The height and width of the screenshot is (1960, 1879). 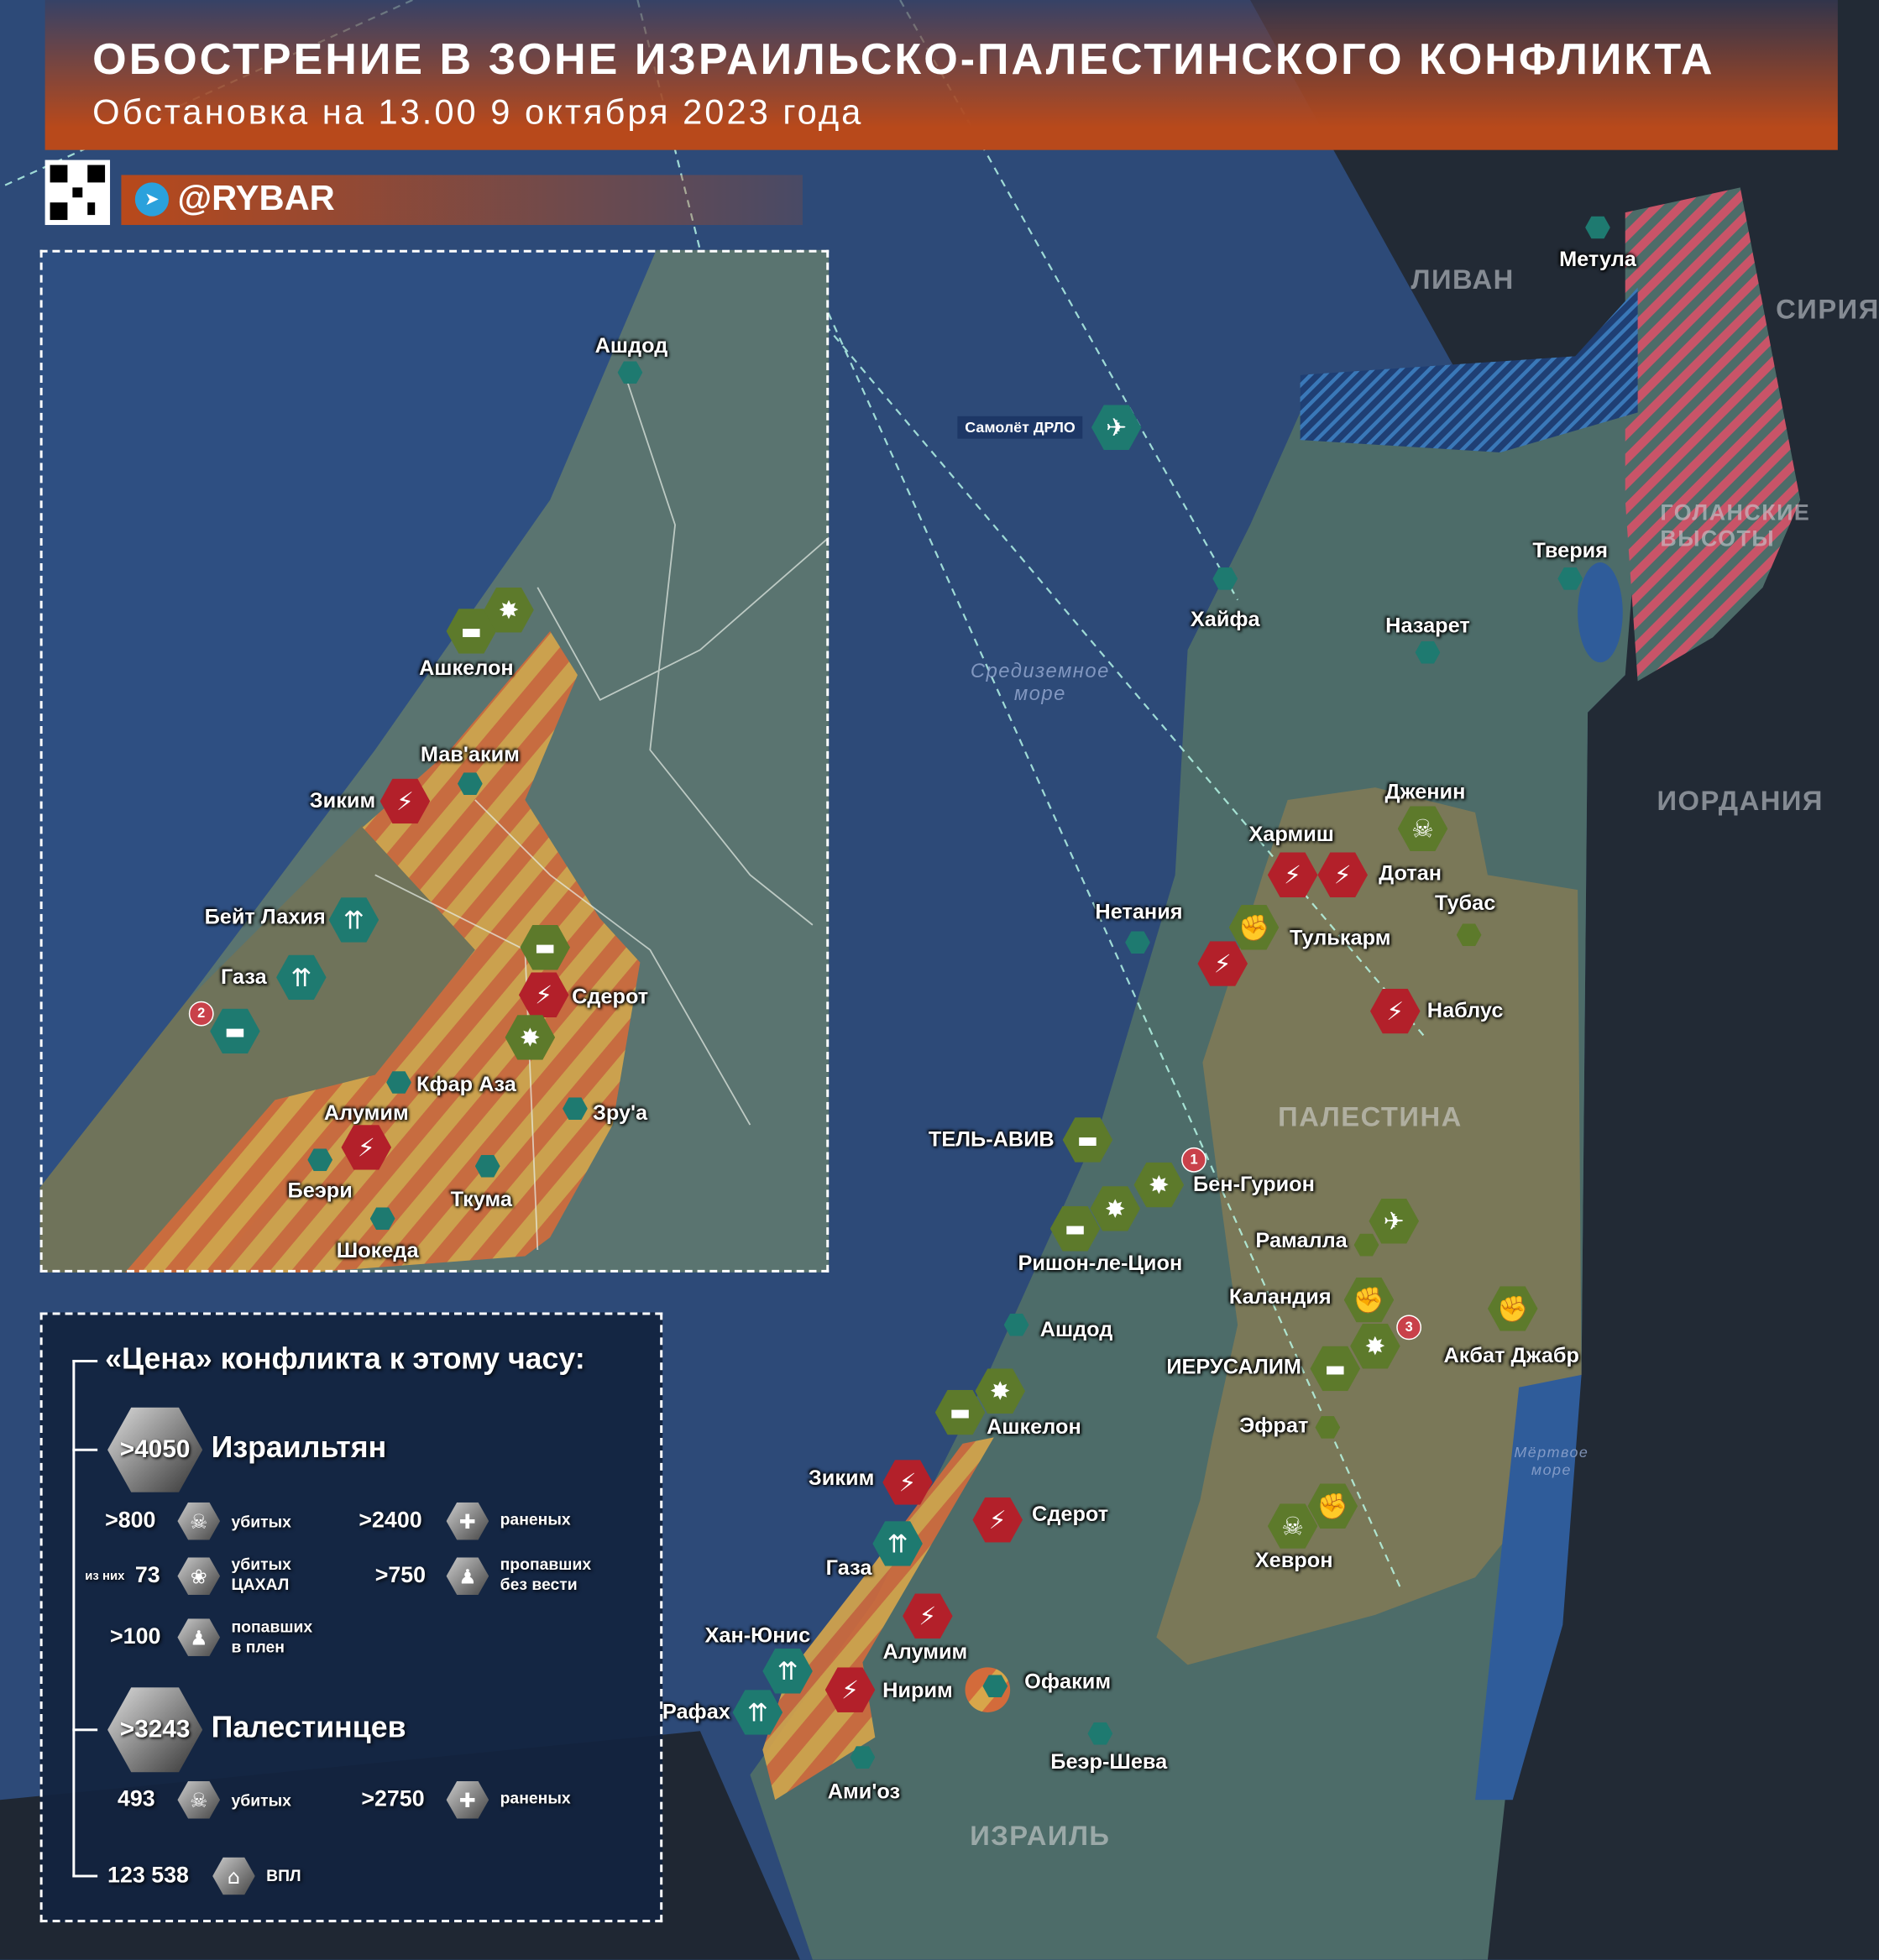 What do you see at coordinates (261, 1800) in the screenshot?
I see `stat-label: убитых` at bounding box center [261, 1800].